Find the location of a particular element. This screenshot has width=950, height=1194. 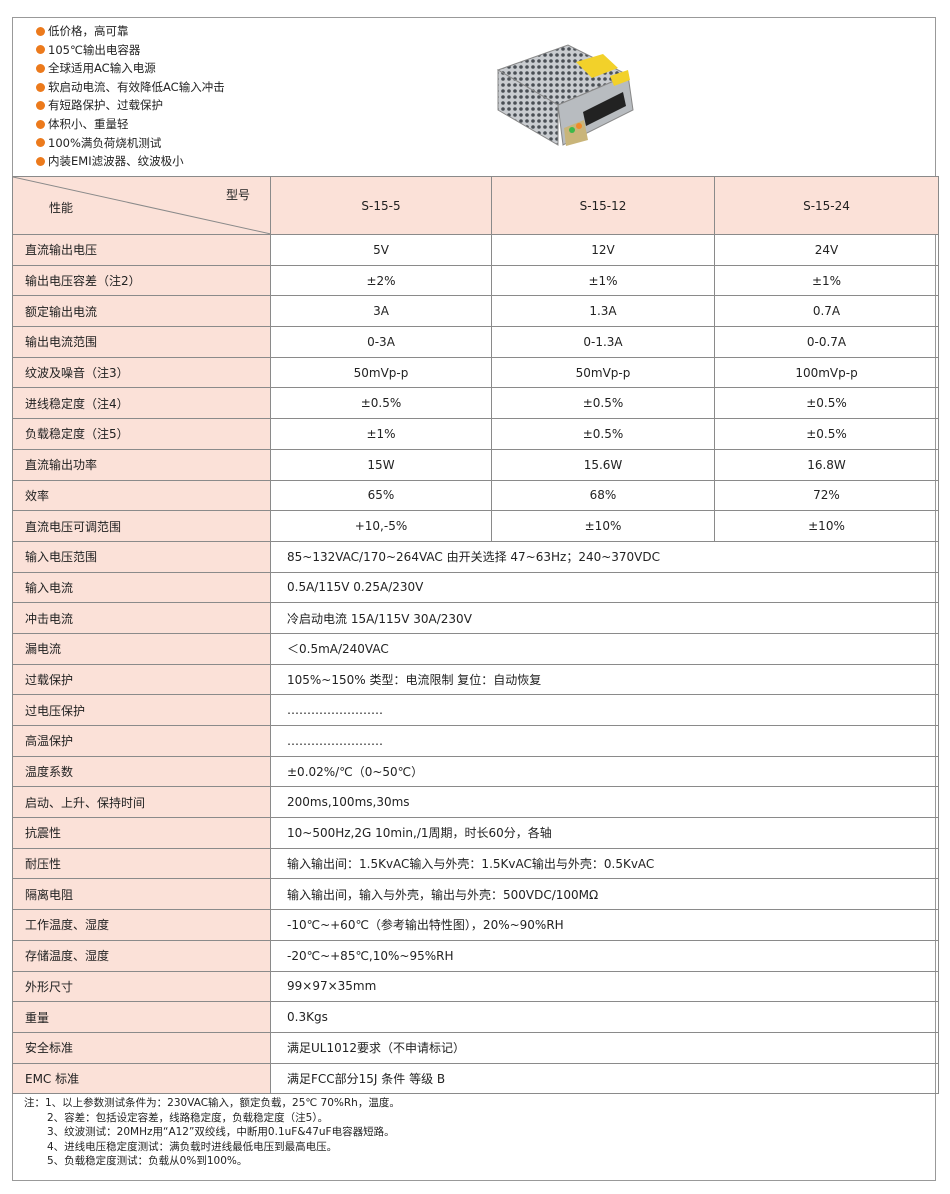

header-corner-cell: 型号 性能 is located at coordinates (141, 205).